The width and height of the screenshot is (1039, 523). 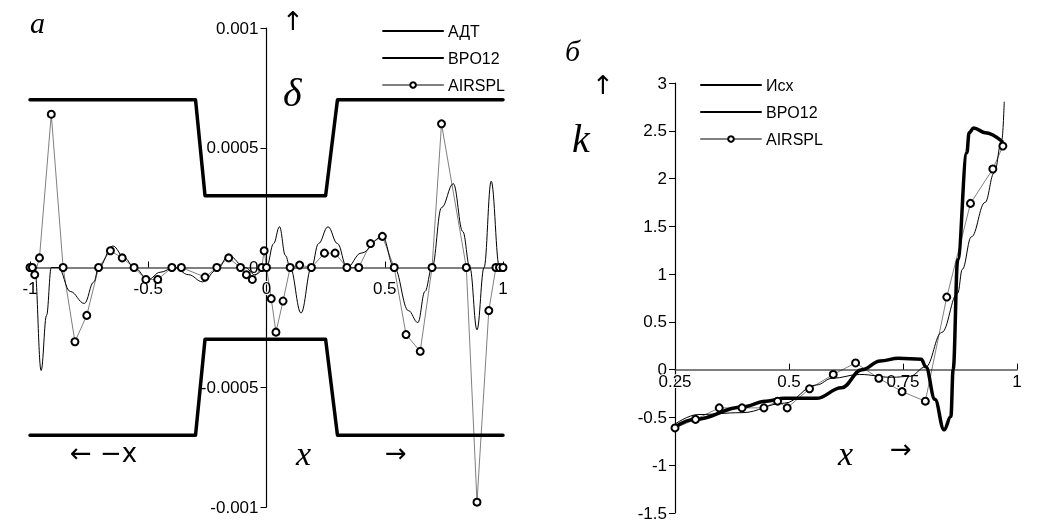 I want to click on y-tick-label: 1, so click(x=662, y=274).